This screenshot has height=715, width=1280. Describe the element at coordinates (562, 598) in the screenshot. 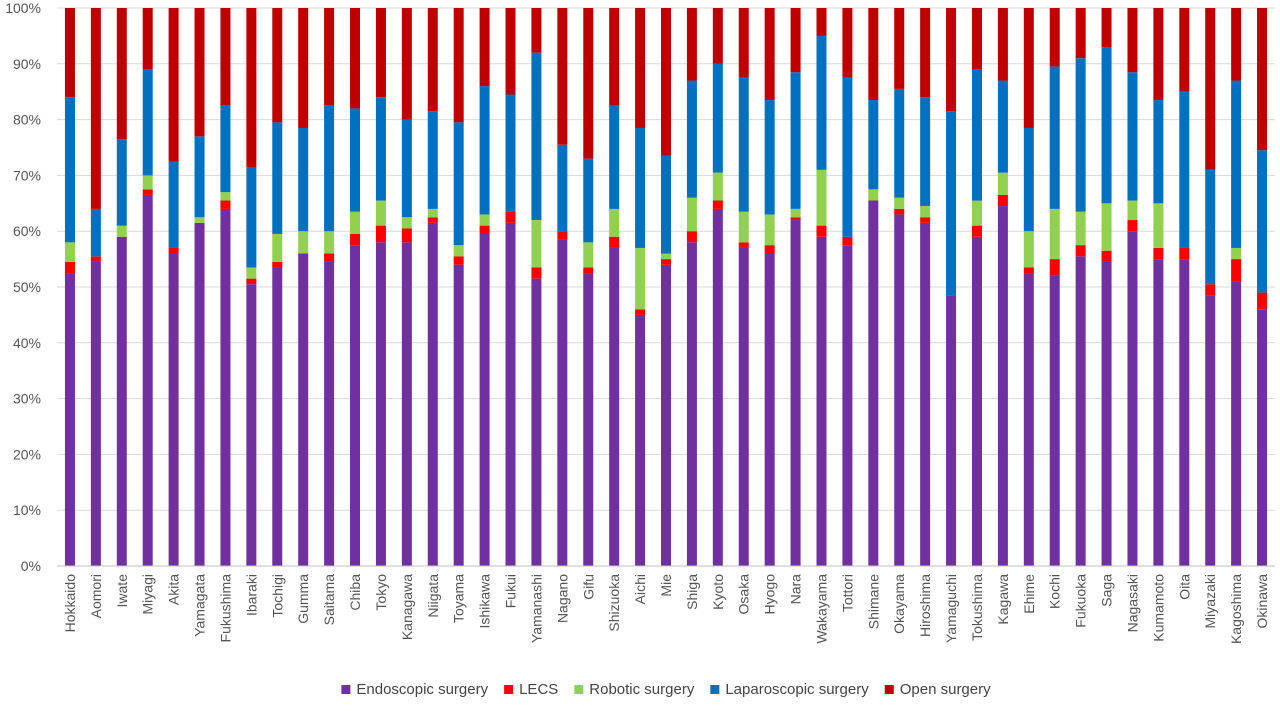

I see `x-tick-label: Nagano` at that location.